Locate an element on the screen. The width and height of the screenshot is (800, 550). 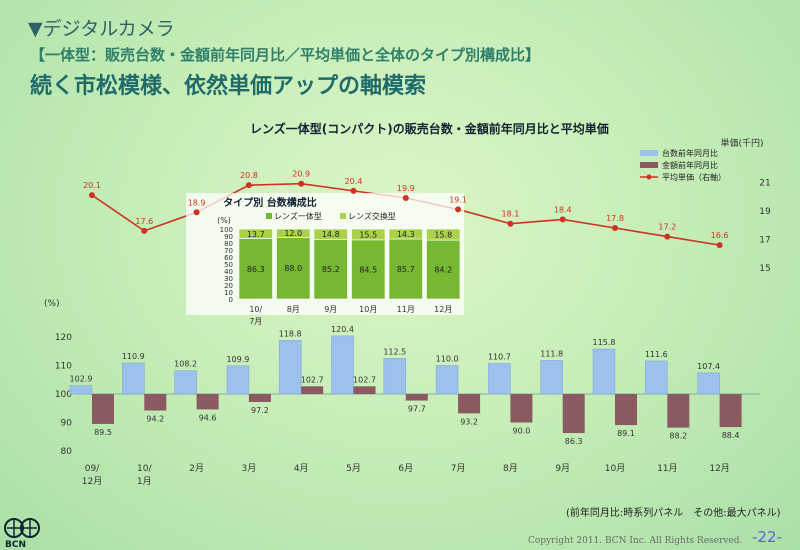
value-yoy-label: 89.5 is located at coordinates (103, 432).